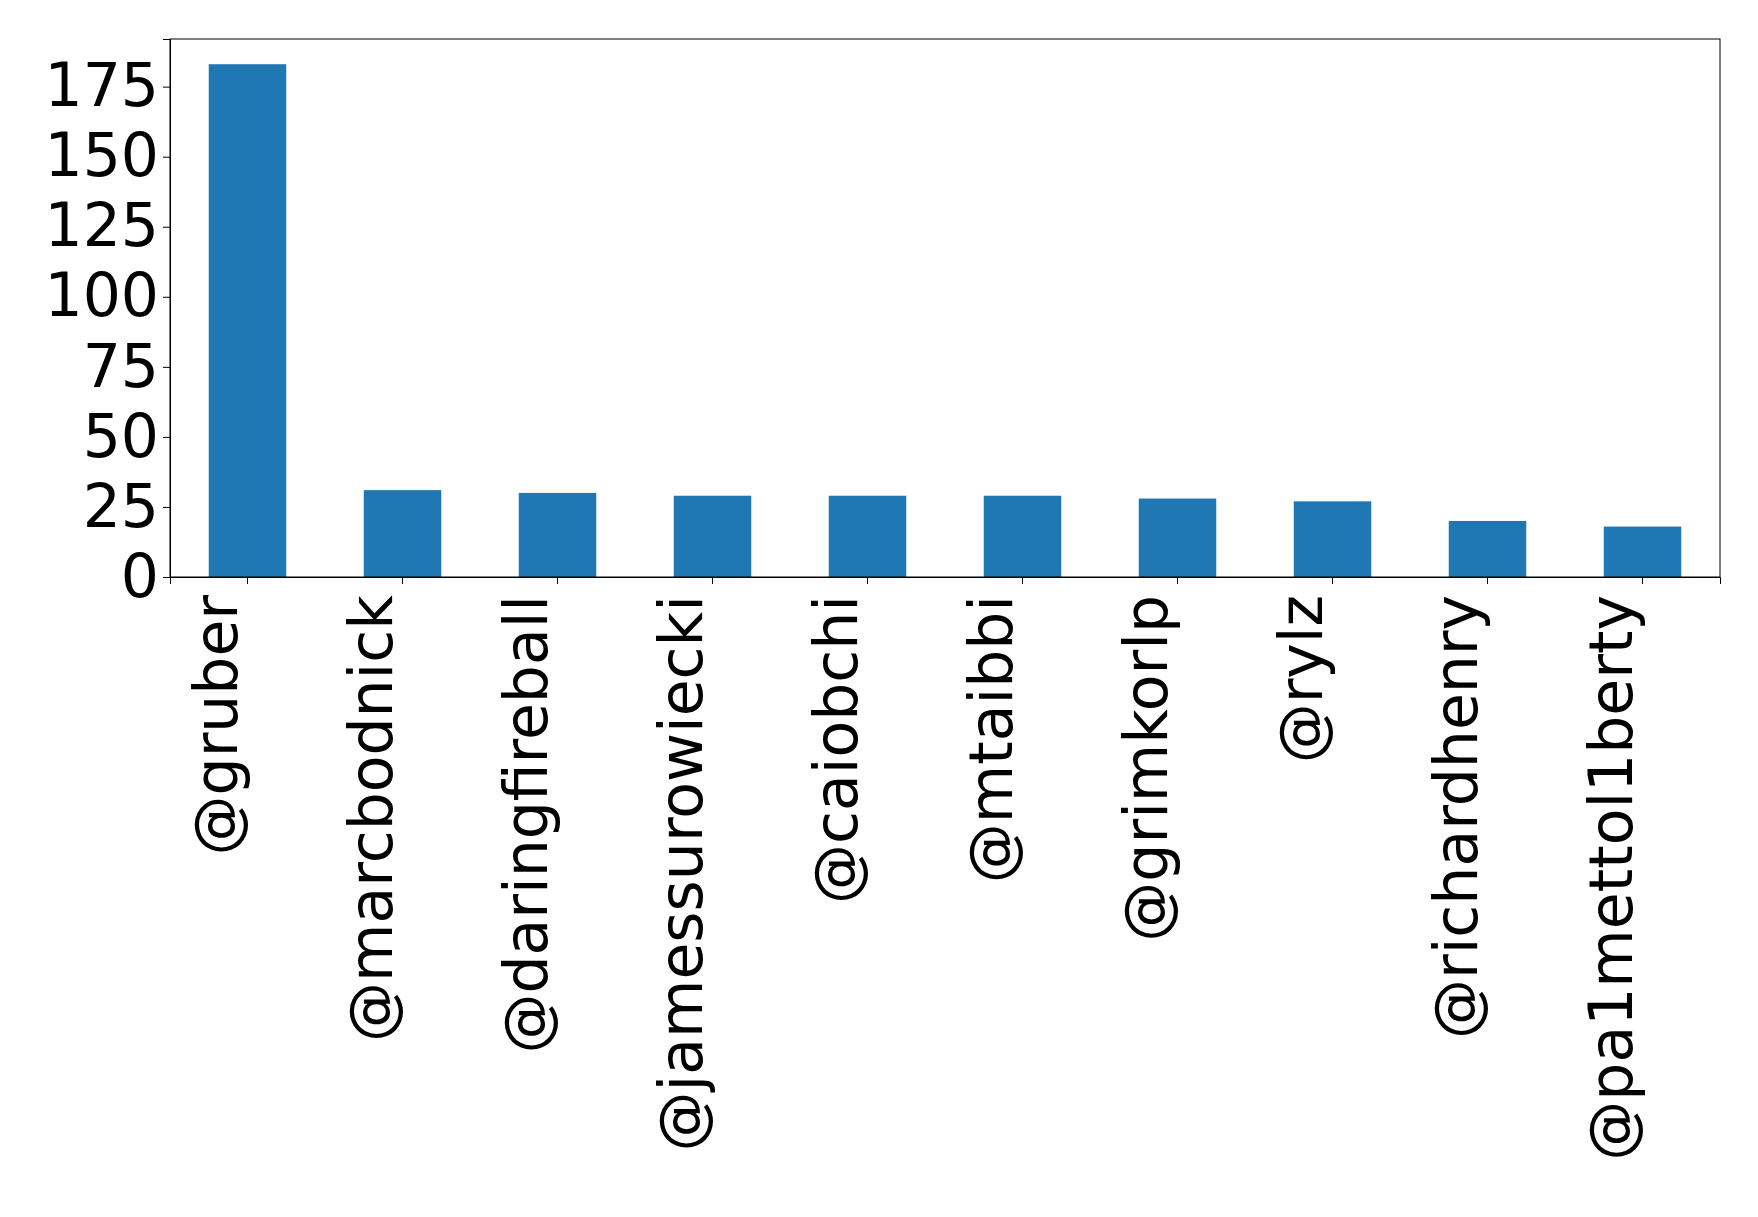 Image resolution: width=1758 pixels, height=1217 pixels. I want to click on y-tick-label: 0, so click(139, 575).